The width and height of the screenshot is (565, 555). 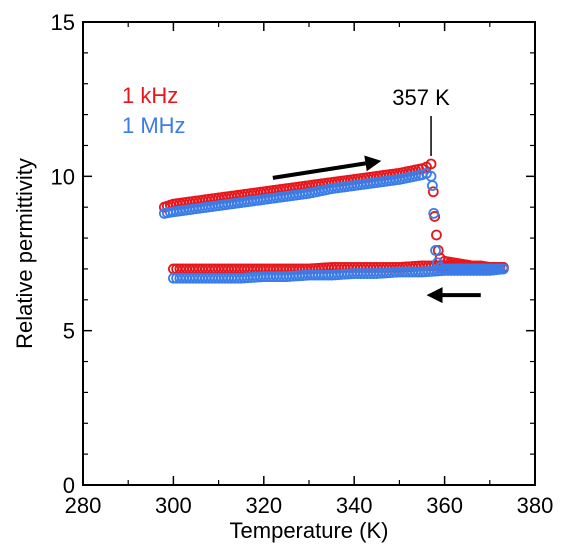 What do you see at coordinates (83, 505) in the screenshot?
I see `x-tick-label: 280` at bounding box center [83, 505].